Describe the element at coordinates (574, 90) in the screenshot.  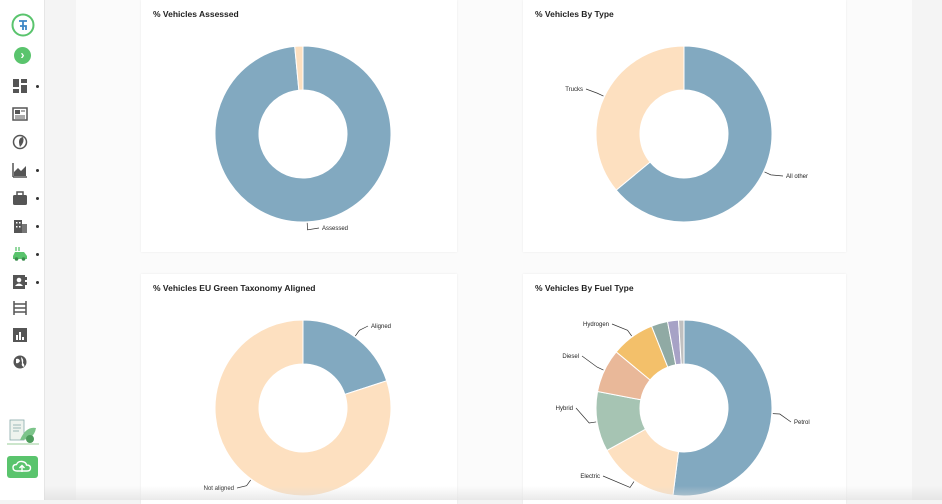
I see `slice-label: Trucks` at that location.